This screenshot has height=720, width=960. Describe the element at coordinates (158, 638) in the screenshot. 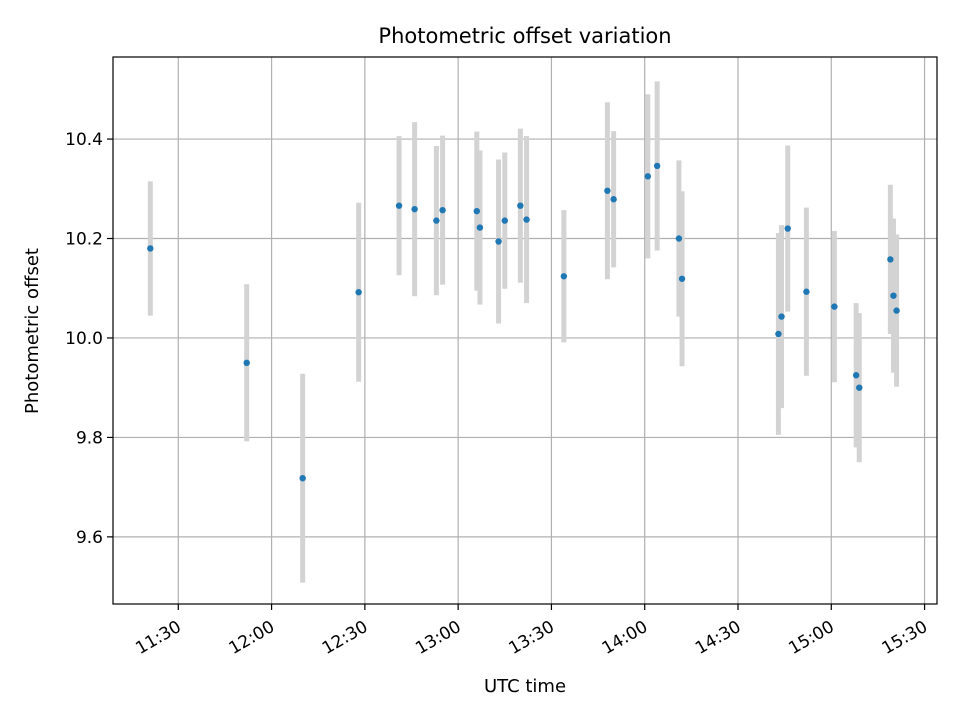

I see `x-tick-label: 11:30` at that location.